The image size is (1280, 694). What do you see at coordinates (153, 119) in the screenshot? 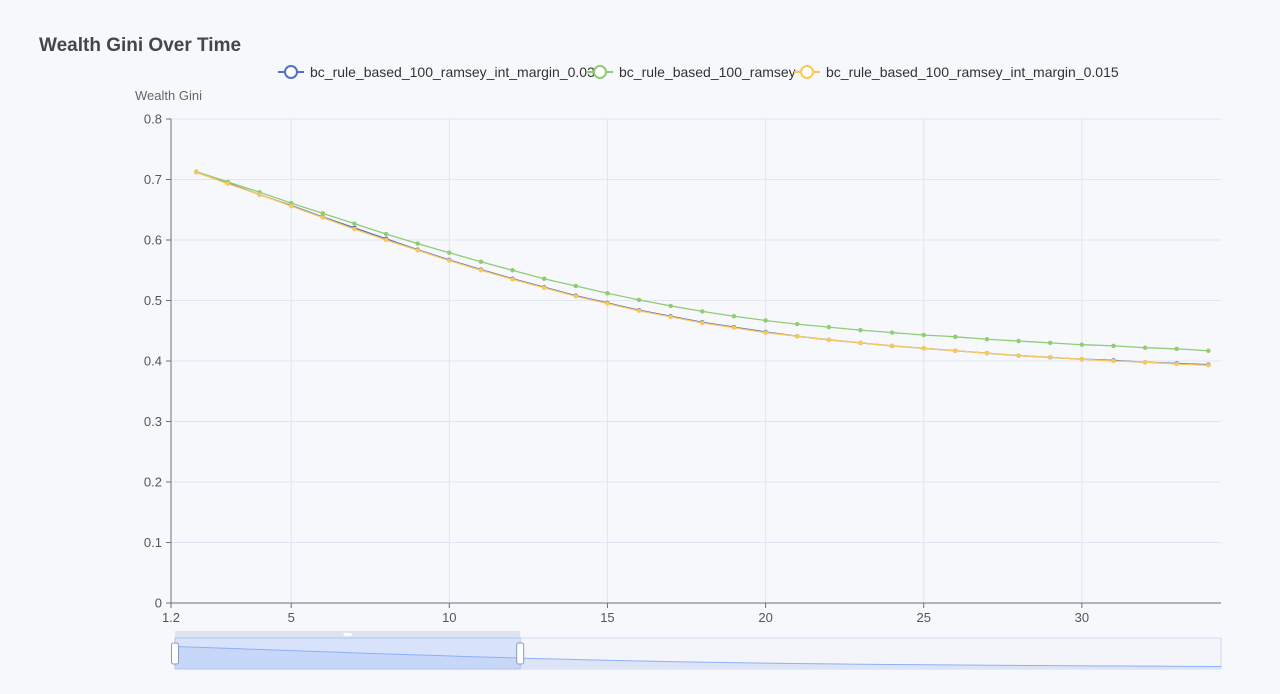
I see `y-tick-label: 0.8` at bounding box center [153, 119].